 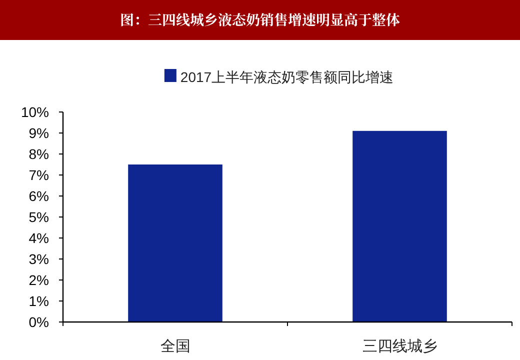 What do you see at coordinates (38, 154) in the screenshot?
I see `y-tick-label: 8%` at bounding box center [38, 154].